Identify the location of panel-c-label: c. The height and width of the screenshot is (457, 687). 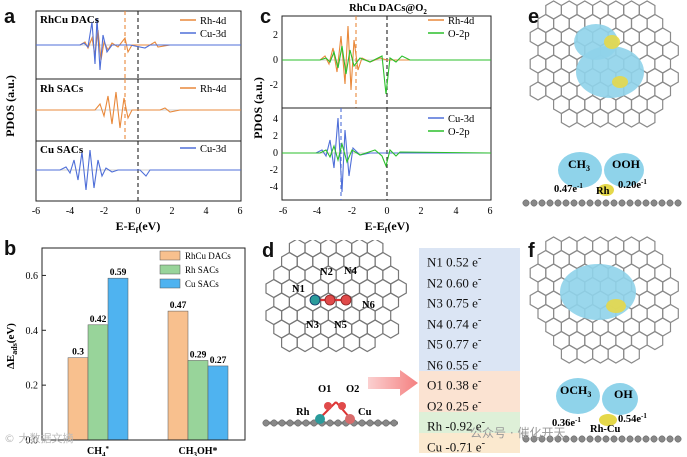
(266, 17).